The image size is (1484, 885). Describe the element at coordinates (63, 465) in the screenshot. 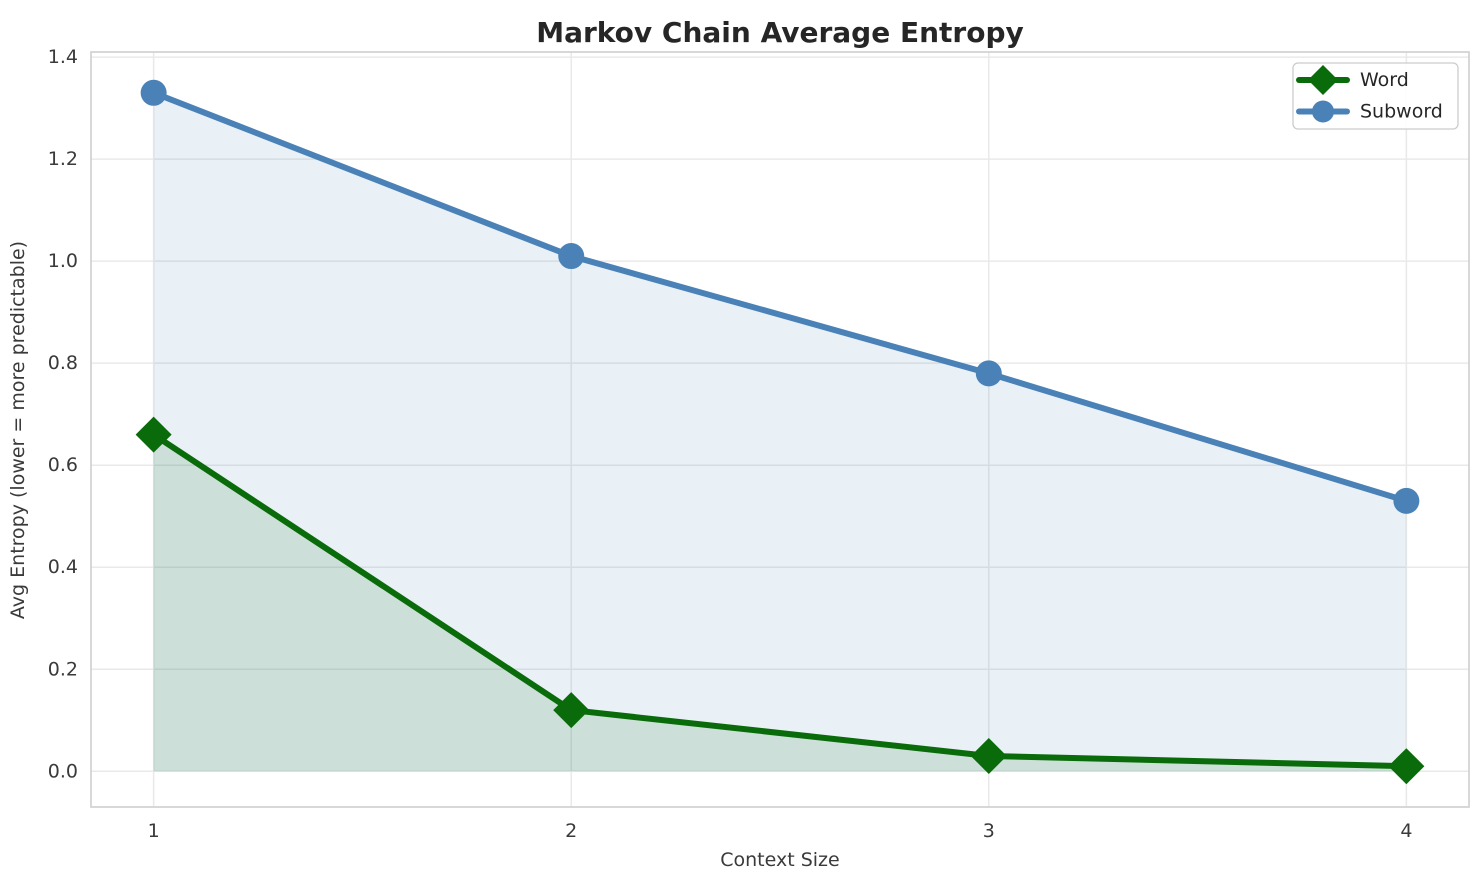

I see `y-tick-label: 0.6` at that location.